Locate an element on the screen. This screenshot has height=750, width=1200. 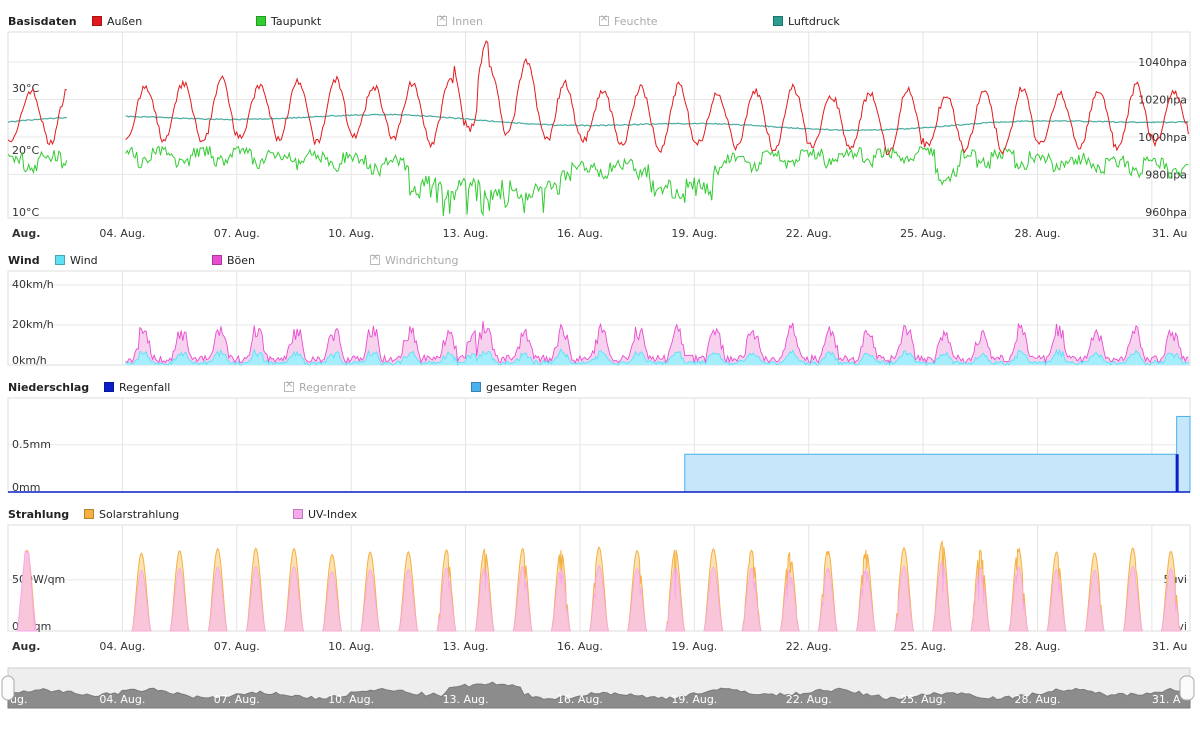
y-tick-label: 0.5mm is located at coordinates (31, 444).